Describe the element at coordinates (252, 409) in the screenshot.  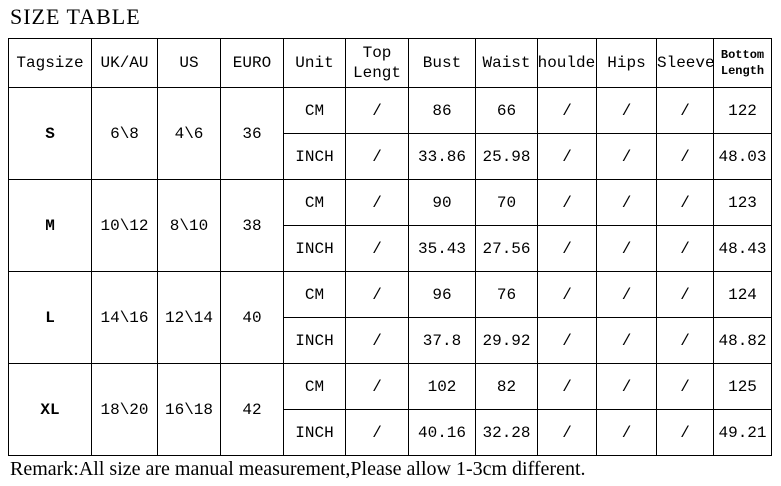
I see `size-cell: 42` at that location.